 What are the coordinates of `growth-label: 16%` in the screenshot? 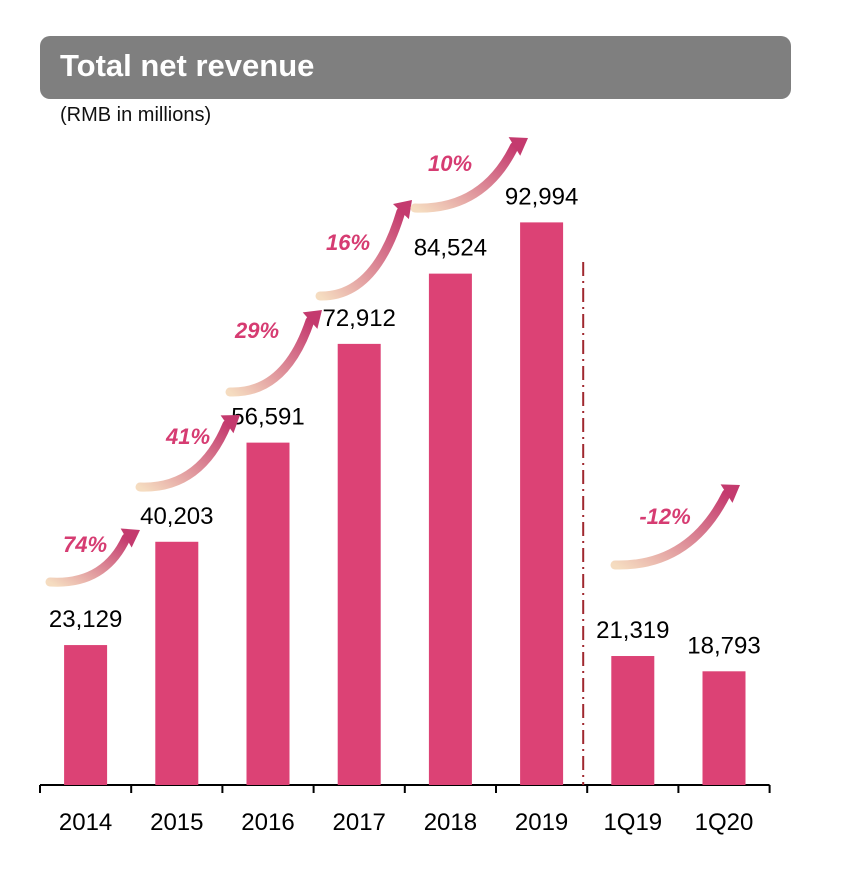 It's located at (348, 242).